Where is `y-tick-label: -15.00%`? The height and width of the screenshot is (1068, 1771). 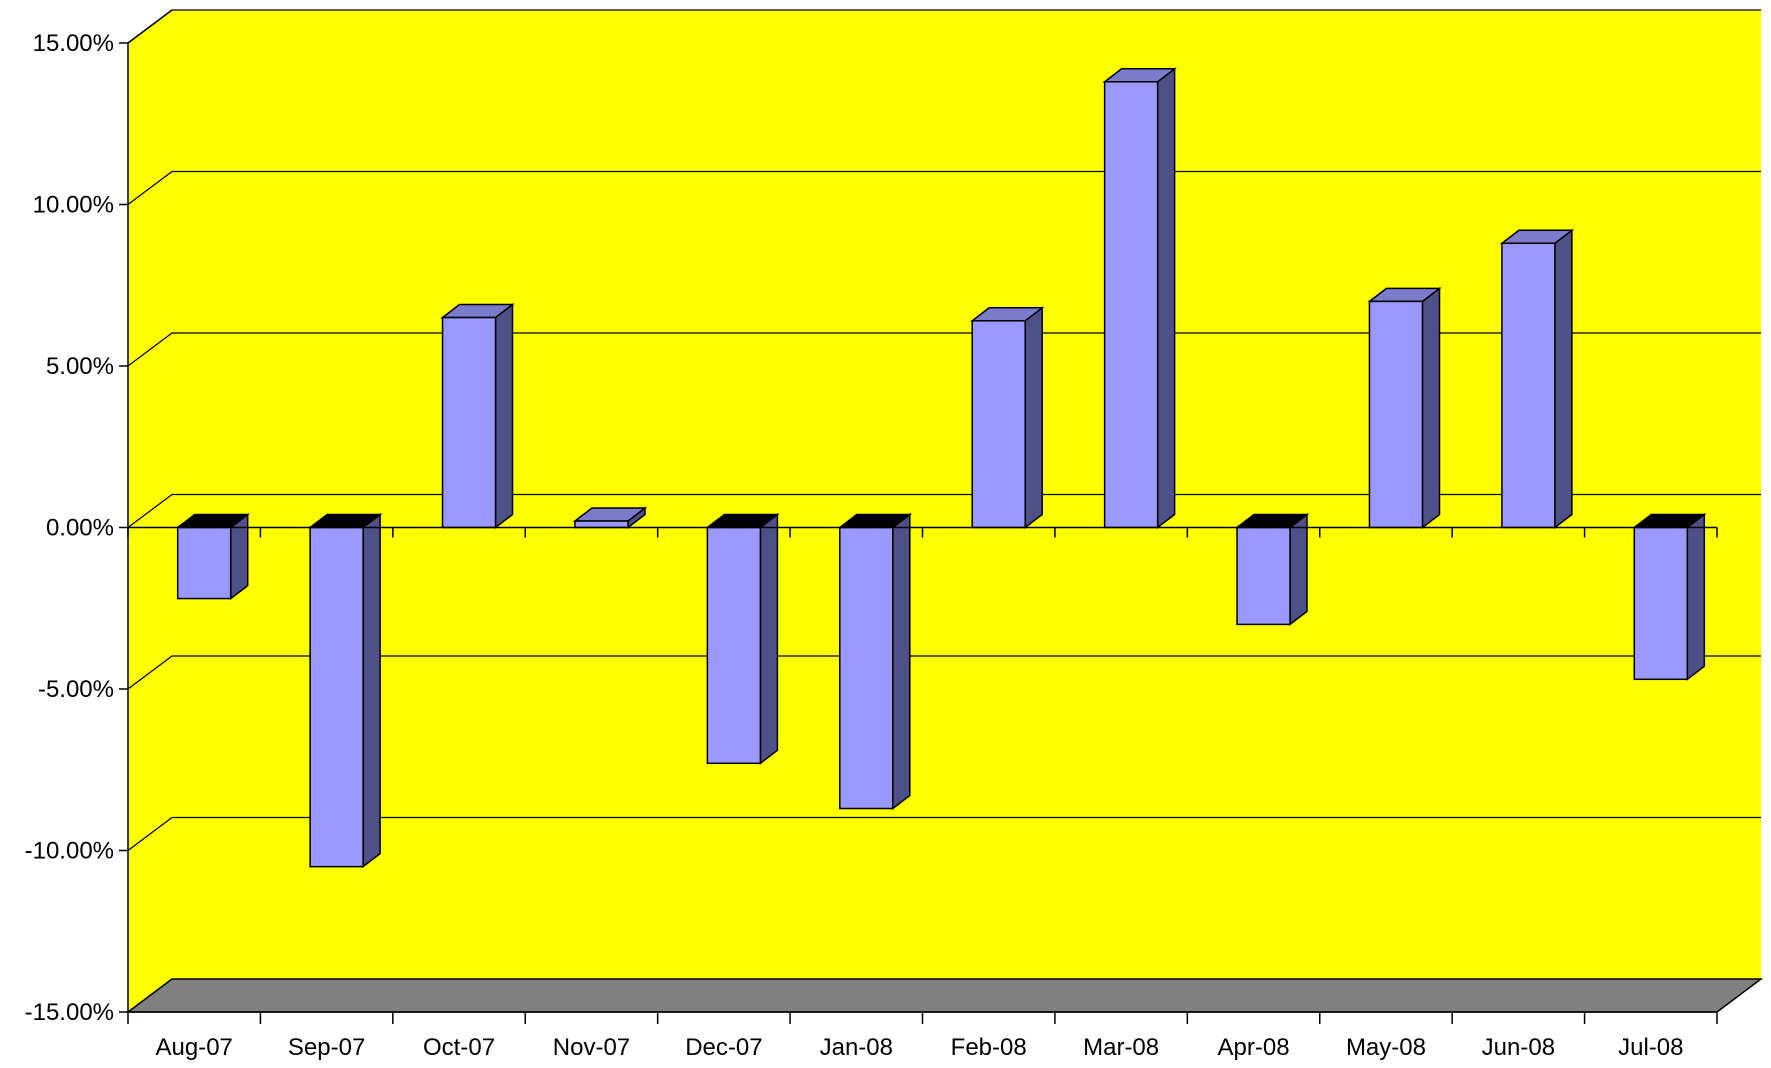 y-tick-label: -15.00% is located at coordinates (69, 1012).